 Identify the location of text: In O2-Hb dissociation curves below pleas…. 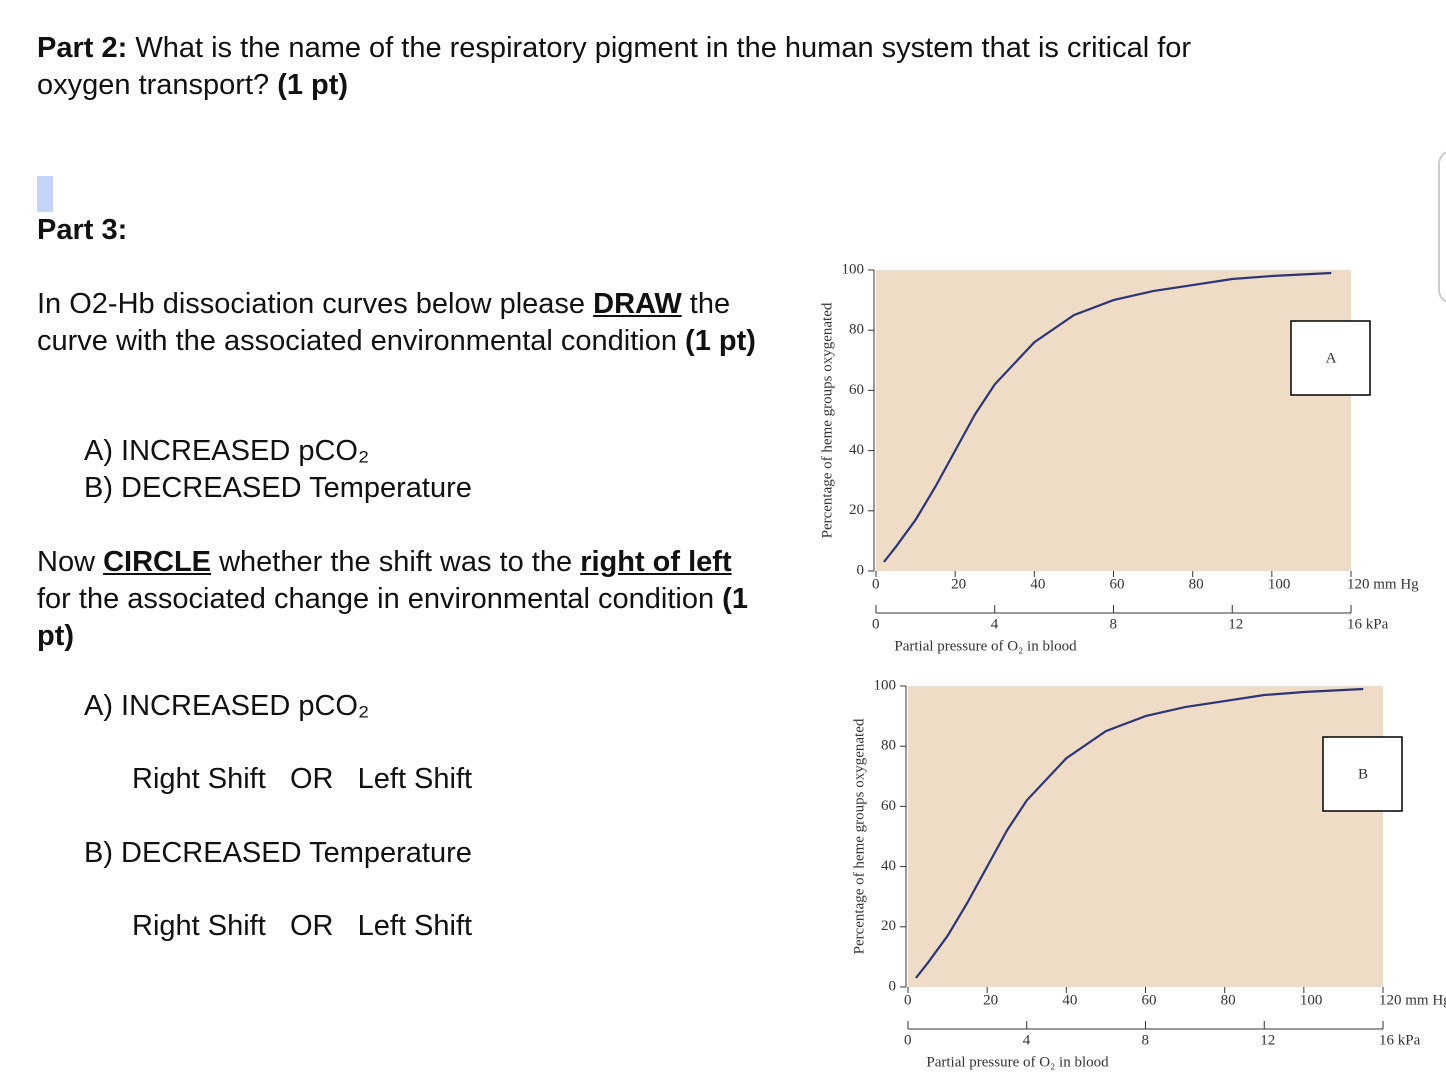
(315, 304).